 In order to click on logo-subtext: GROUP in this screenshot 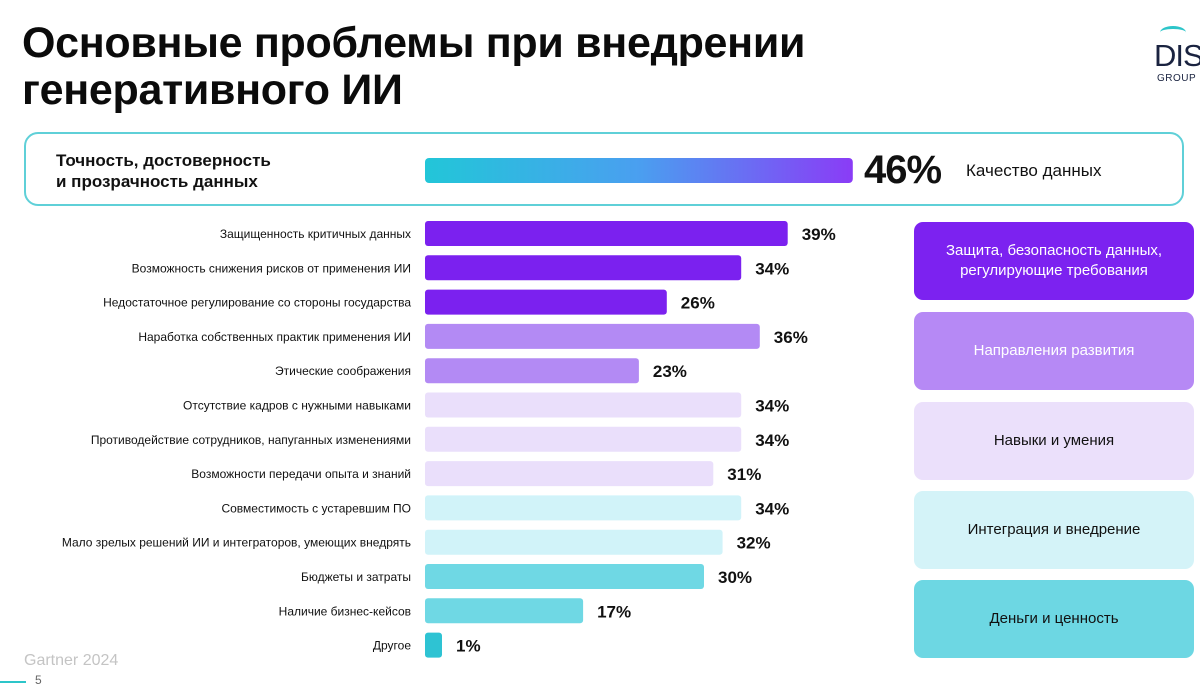, I will do `click(1177, 78)`.